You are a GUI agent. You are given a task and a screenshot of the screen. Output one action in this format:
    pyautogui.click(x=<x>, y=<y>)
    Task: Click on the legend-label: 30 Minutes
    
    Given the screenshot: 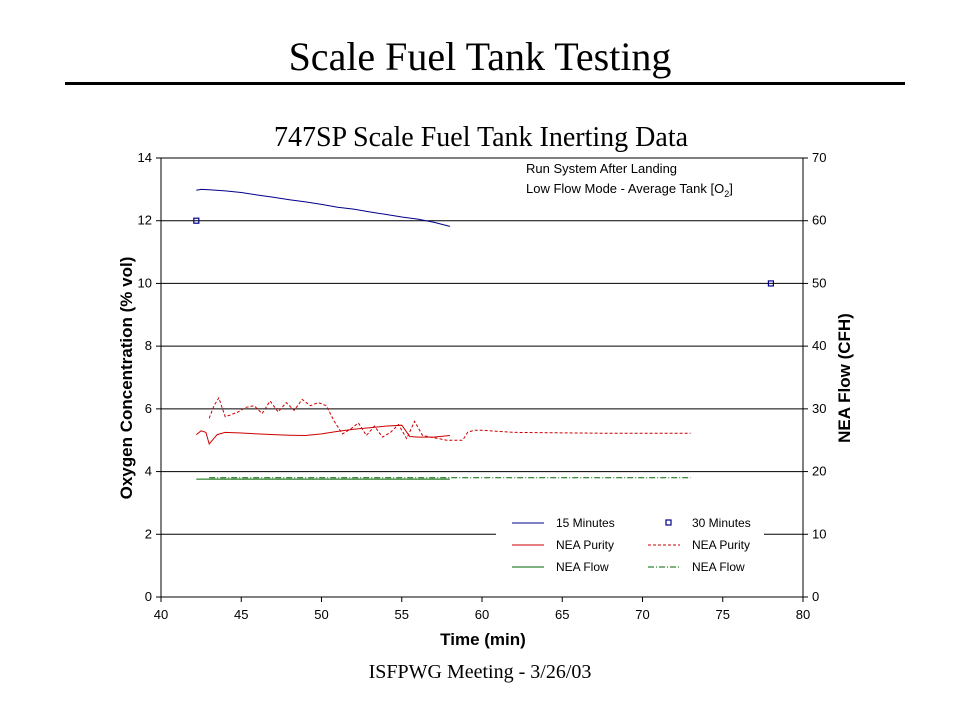 What is the action you would take?
    pyautogui.click(x=721, y=523)
    